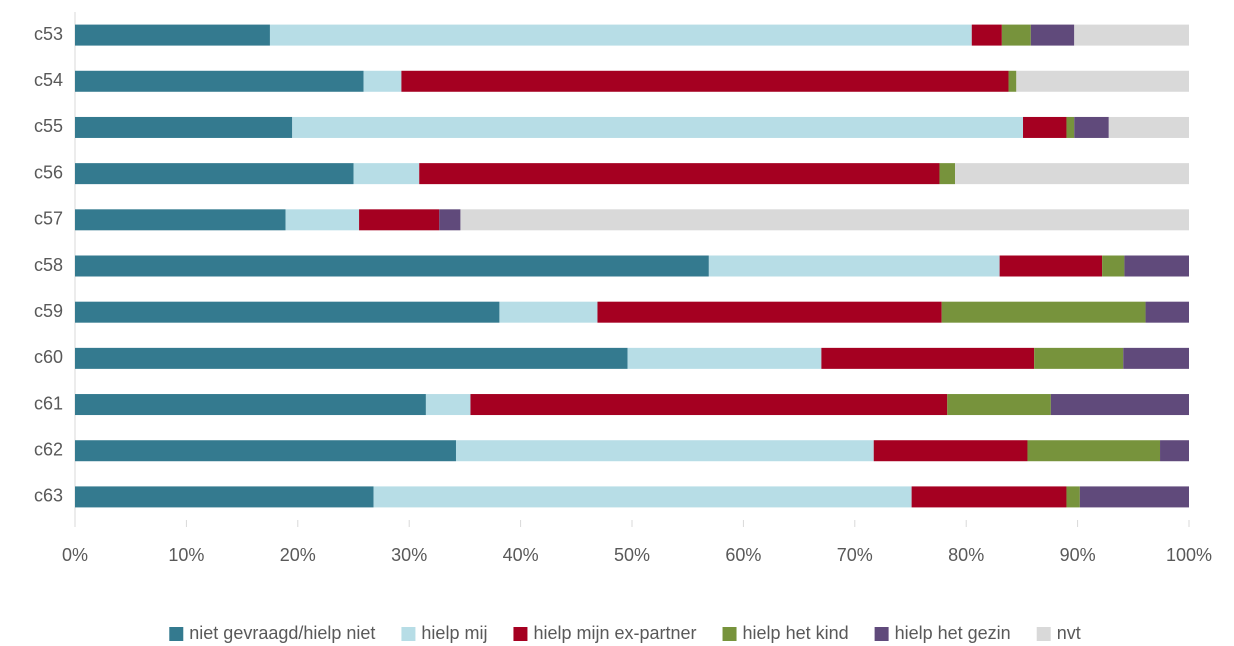 Image resolution: width=1234 pixels, height=646 pixels. I want to click on y-tick-label: c56, so click(48, 172).